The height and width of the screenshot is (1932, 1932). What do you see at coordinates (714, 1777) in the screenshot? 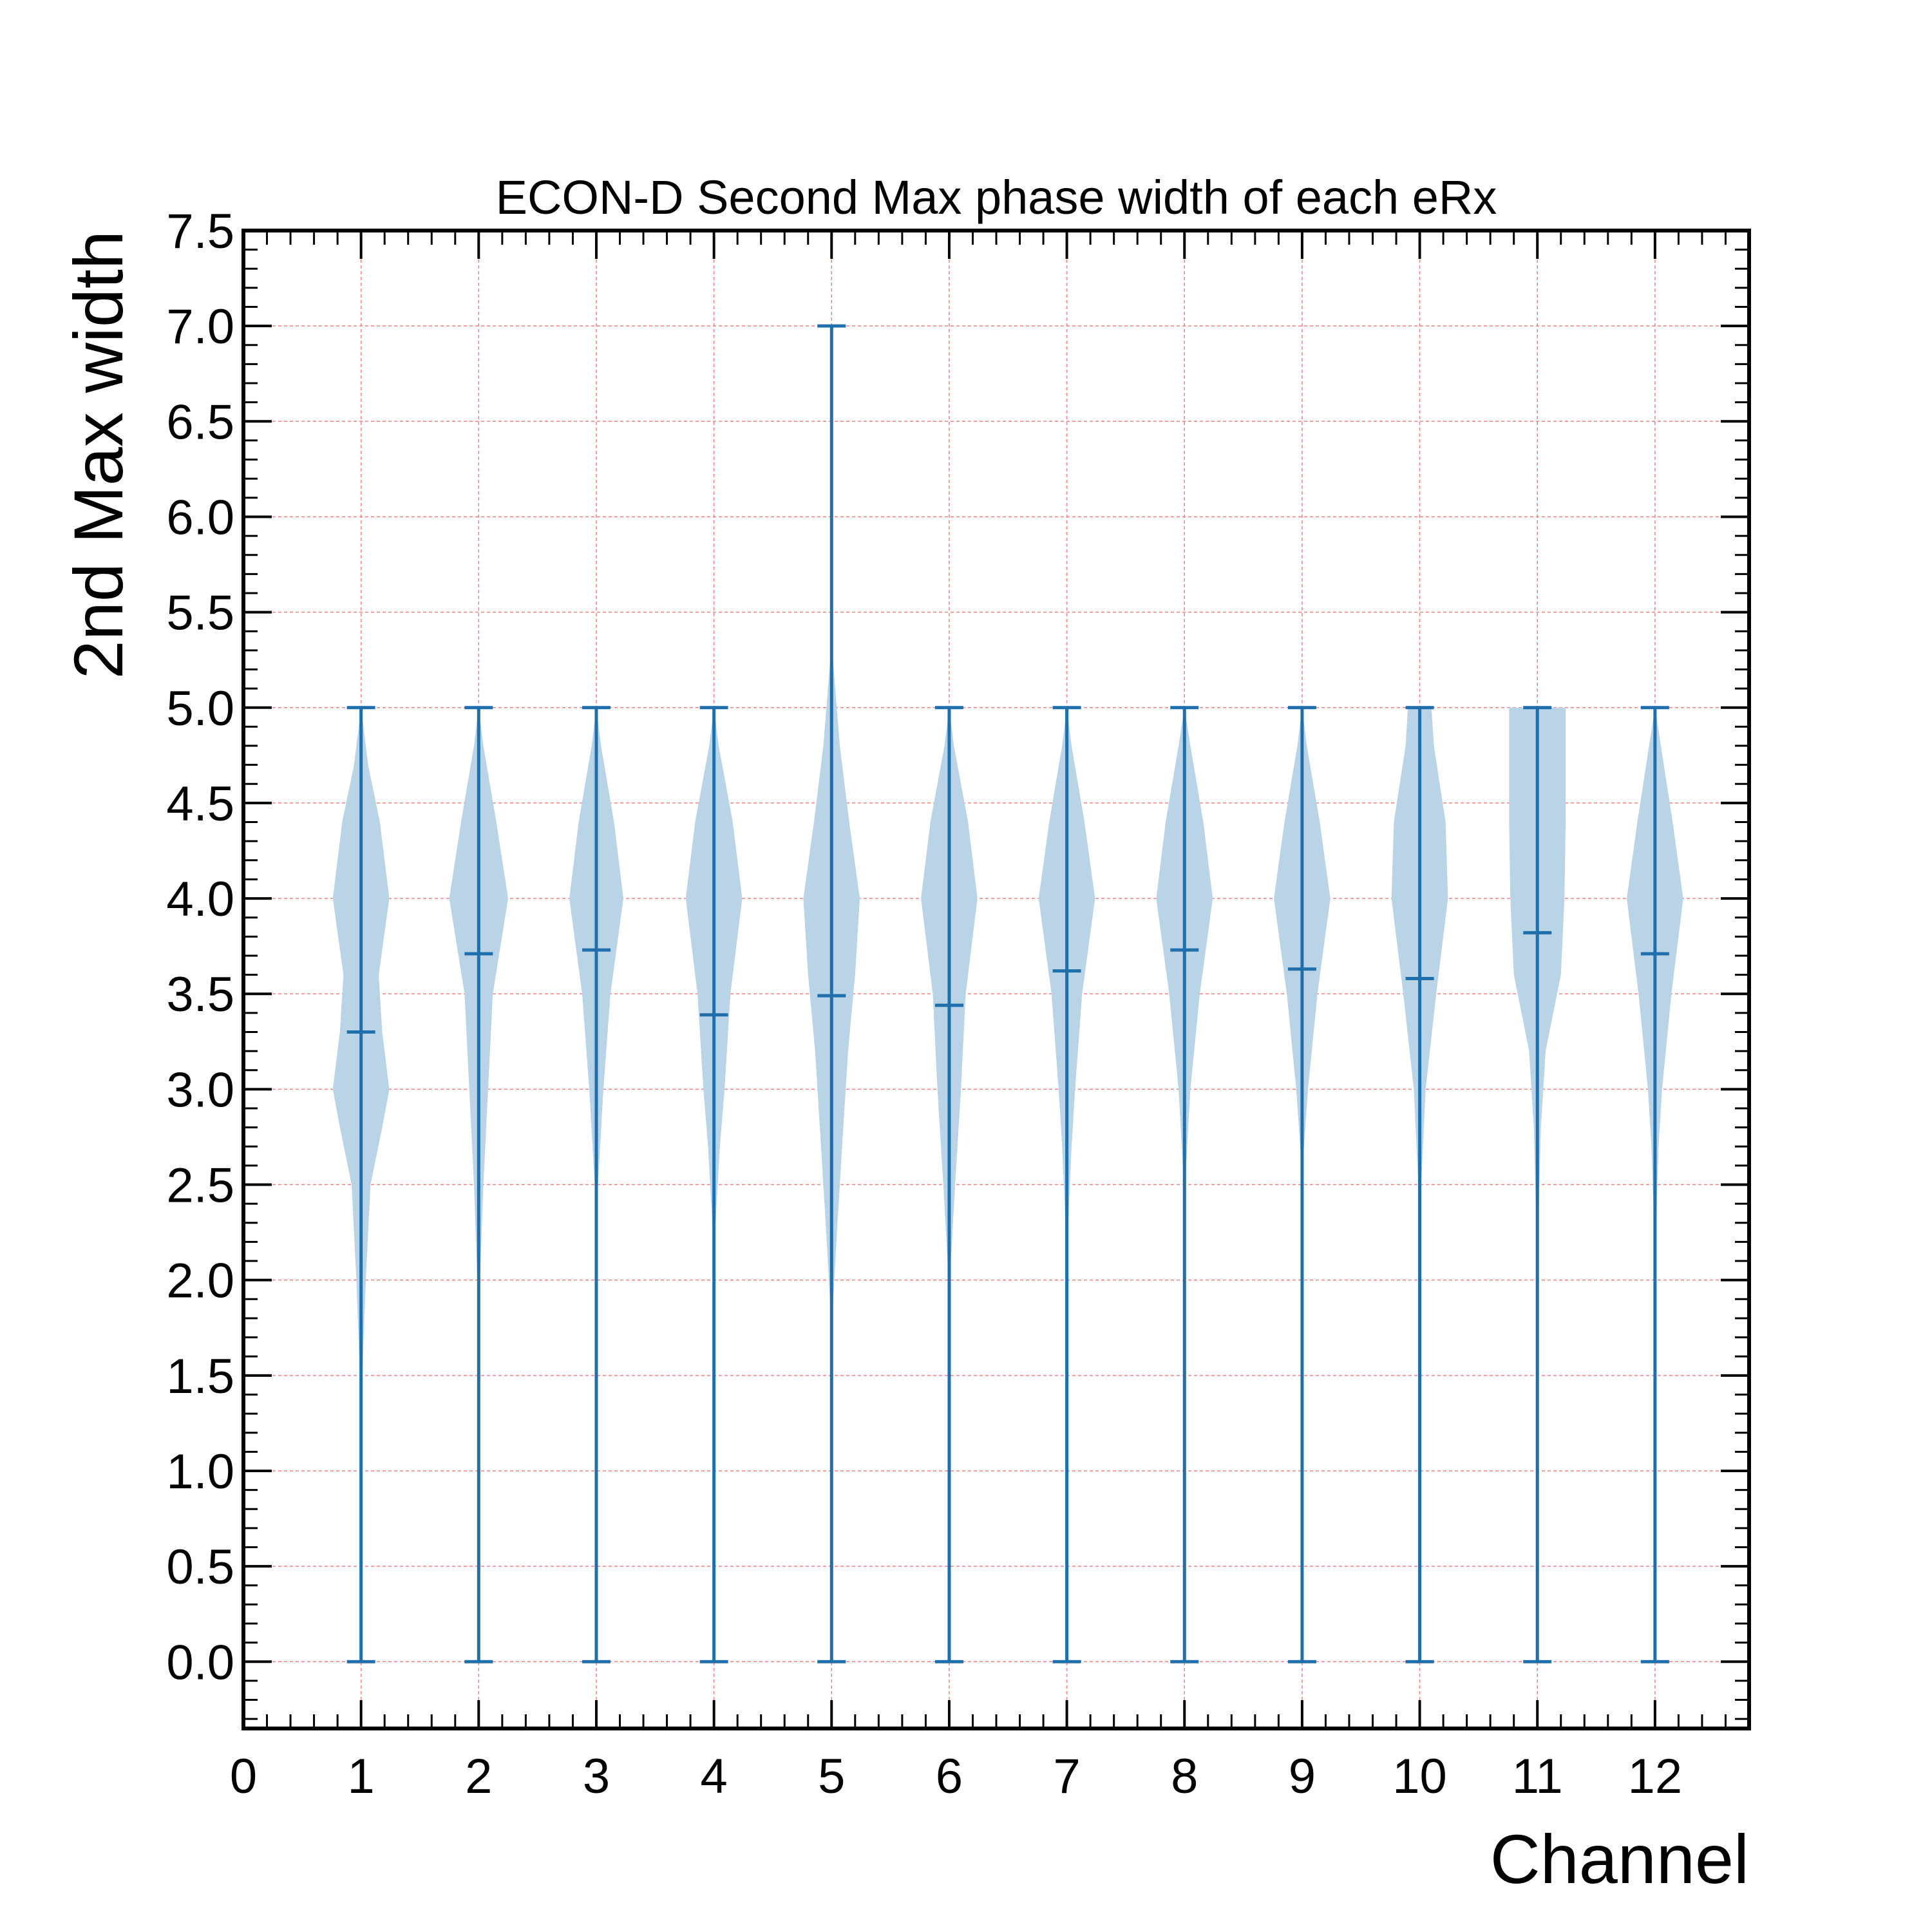
I see `x-tick-label: 4` at bounding box center [714, 1777].